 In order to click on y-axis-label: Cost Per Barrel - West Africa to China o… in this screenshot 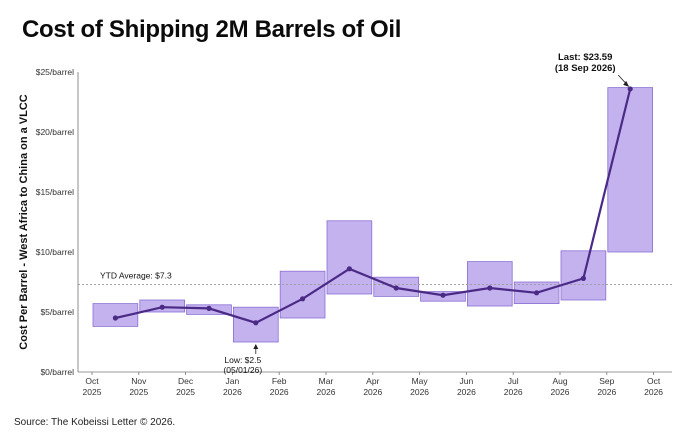, I will do `click(24, 222)`.